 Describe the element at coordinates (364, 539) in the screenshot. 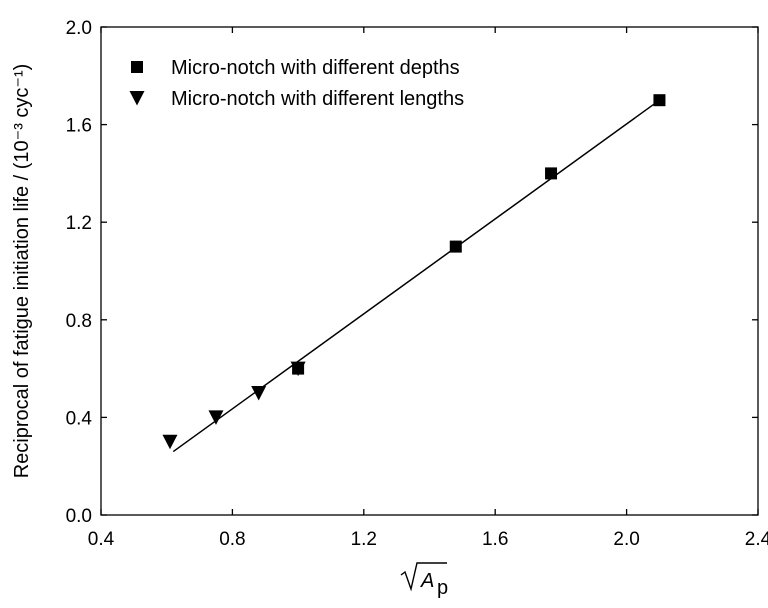

I see `x-tick-label: 1.2` at that location.